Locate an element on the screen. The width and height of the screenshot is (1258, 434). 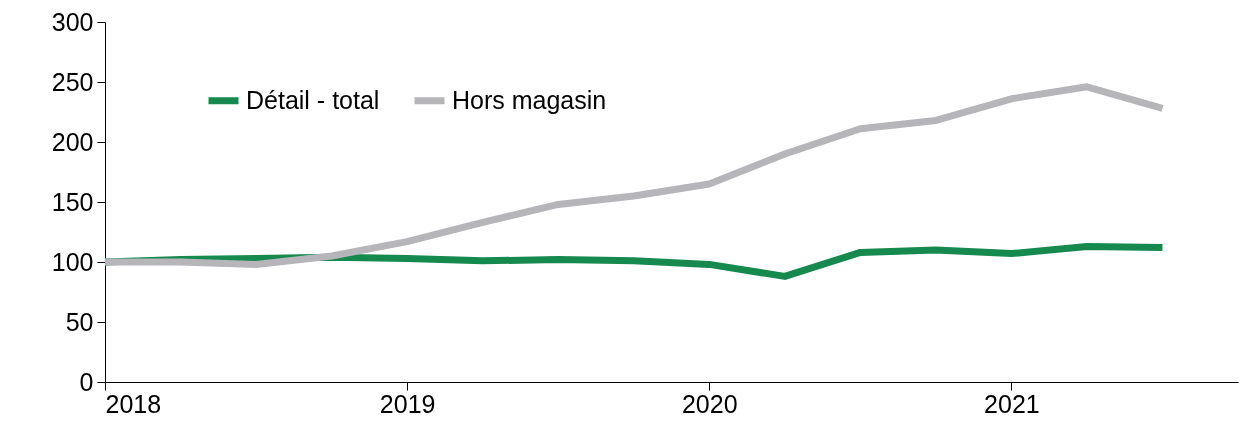
y-tick-label: 200 is located at coordinates (72, 141).